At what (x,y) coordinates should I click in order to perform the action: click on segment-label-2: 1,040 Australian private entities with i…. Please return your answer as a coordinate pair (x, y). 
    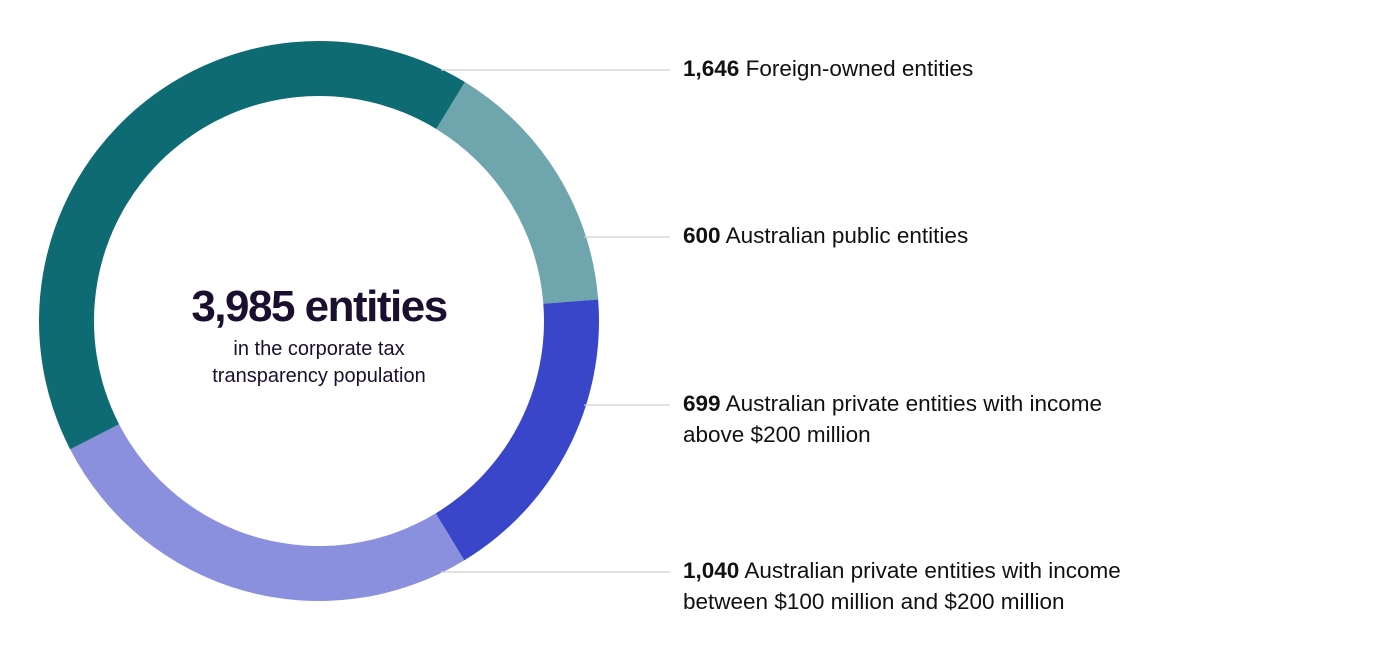
    Looking at the image, I should click on (993, 586).